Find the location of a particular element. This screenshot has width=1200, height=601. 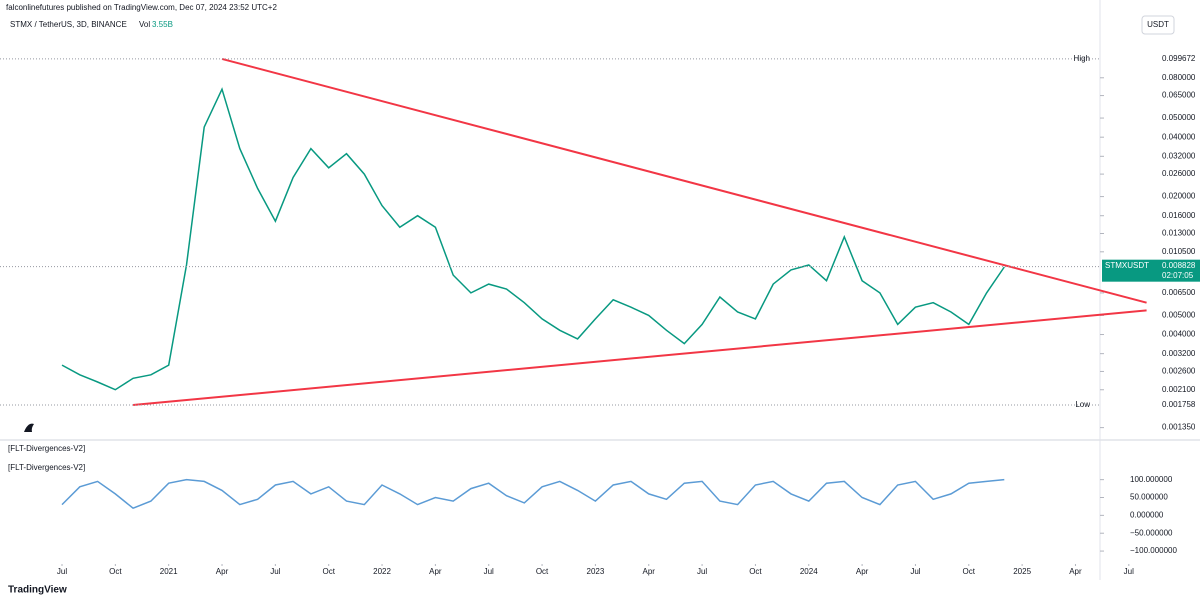

x-tick-label: 2021 is located at coordinates (169, 571).